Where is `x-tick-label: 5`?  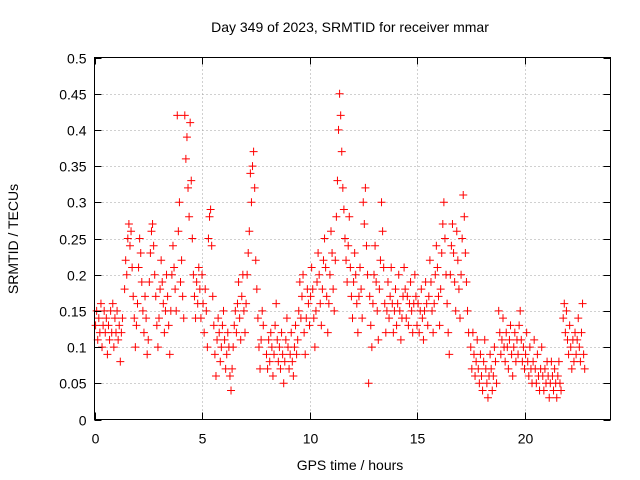
x-tick-label: 5 is located at coordinates (203, 439).